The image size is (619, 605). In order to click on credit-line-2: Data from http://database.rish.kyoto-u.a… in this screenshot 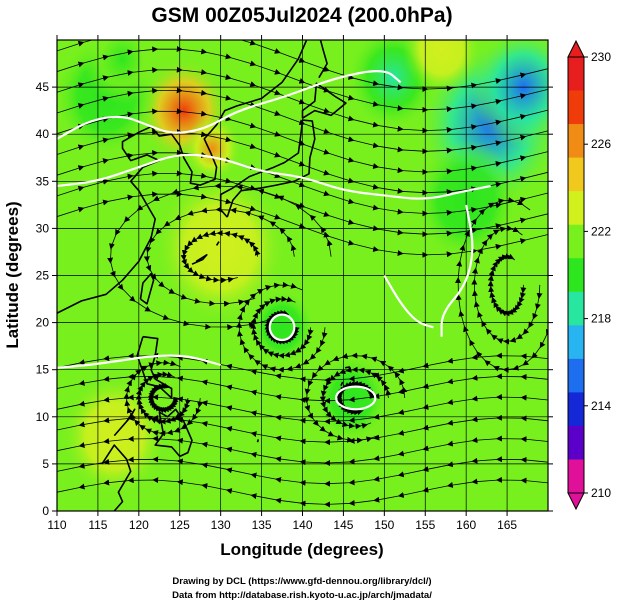, I will do `click(302, 595)`.